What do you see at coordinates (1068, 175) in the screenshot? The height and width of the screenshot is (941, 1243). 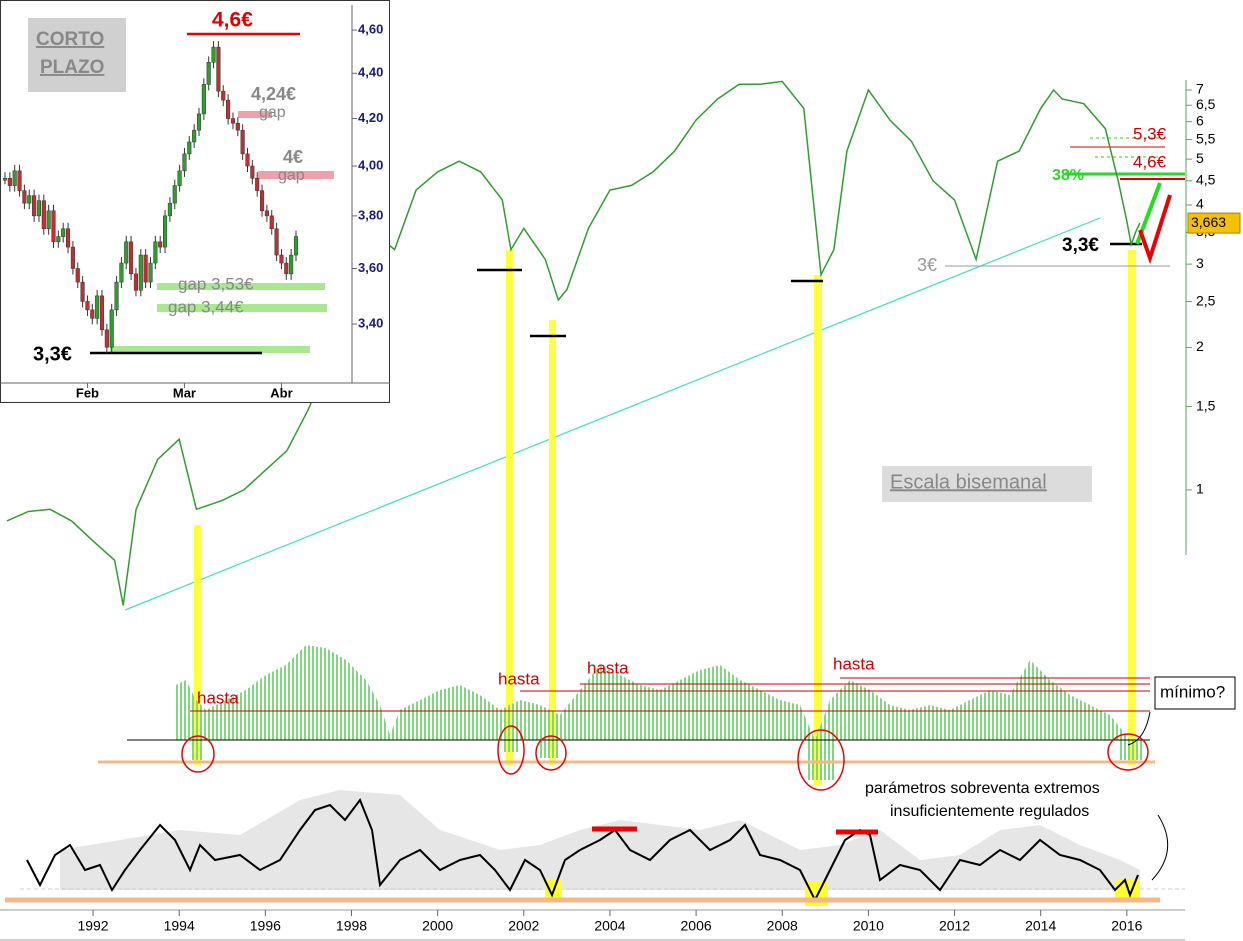 I see `annotation: 38%` at bounding box center [1068, 175].